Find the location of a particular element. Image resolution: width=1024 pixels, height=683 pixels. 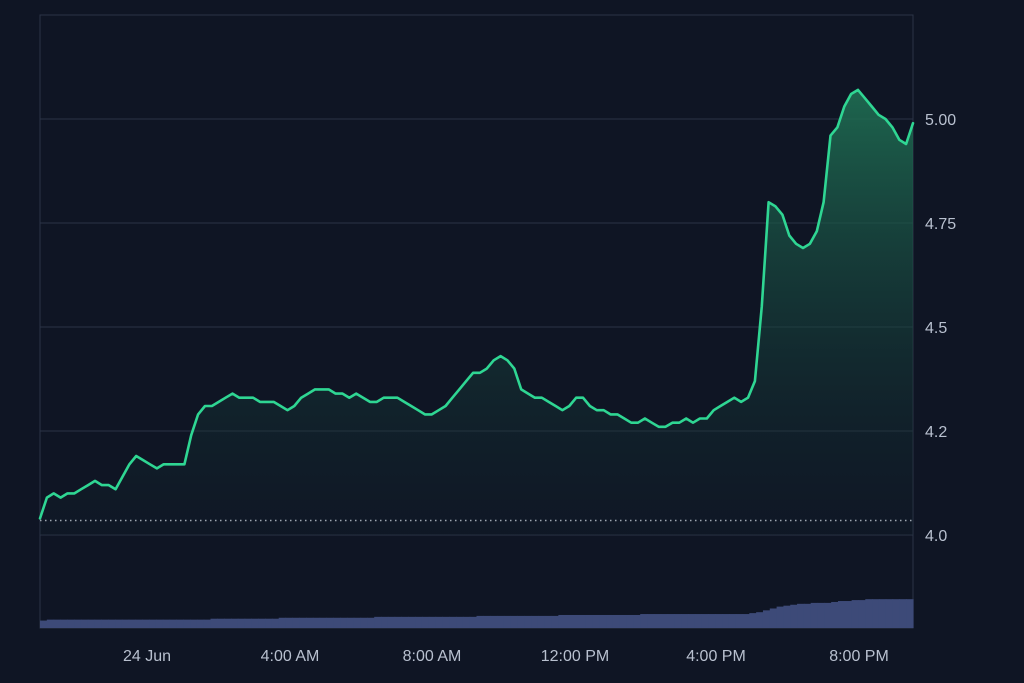

y-tick-label: 4.5 is located at coordinates (936, 328).